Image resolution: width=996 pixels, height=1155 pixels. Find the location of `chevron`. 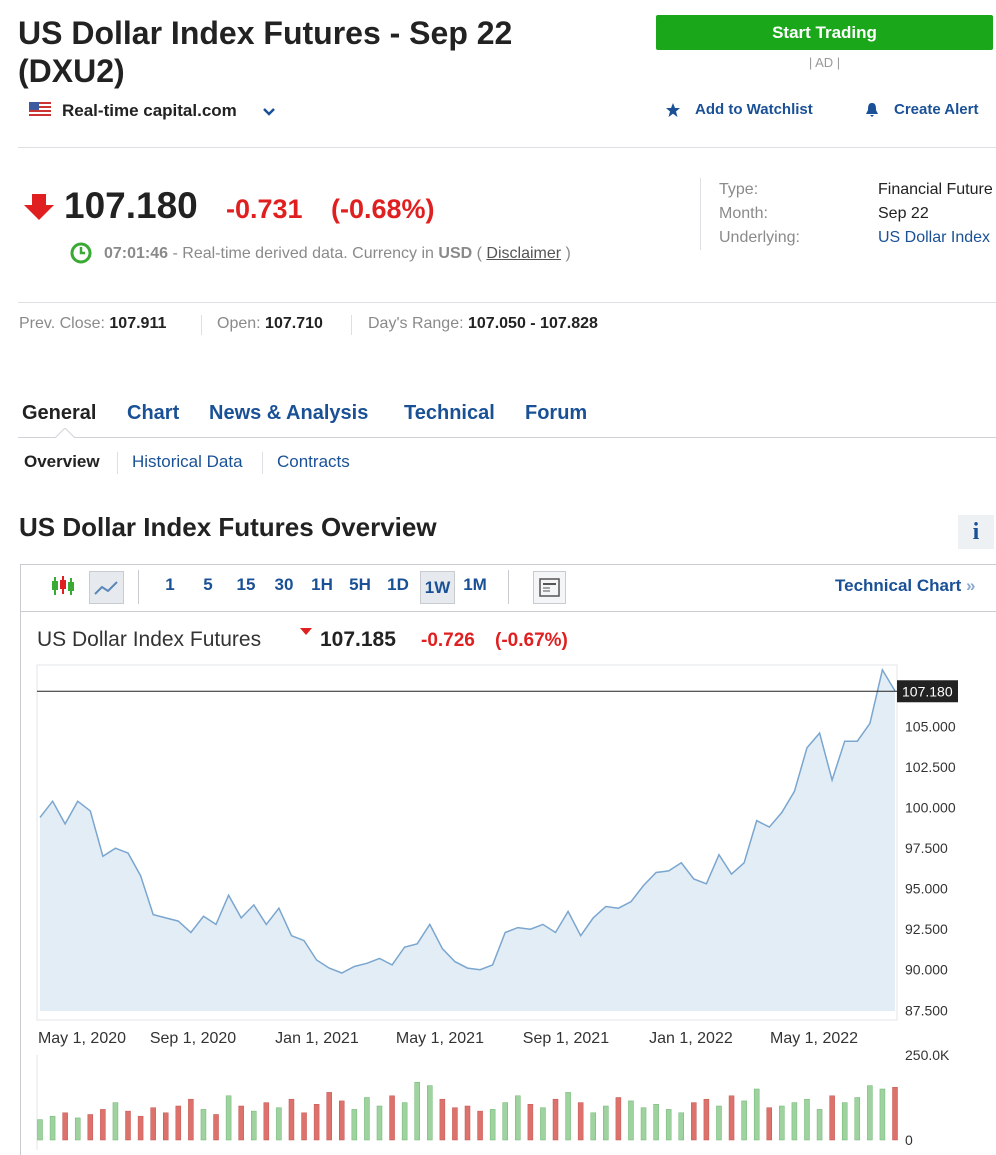

chevron is located at coordinates (269, 112).